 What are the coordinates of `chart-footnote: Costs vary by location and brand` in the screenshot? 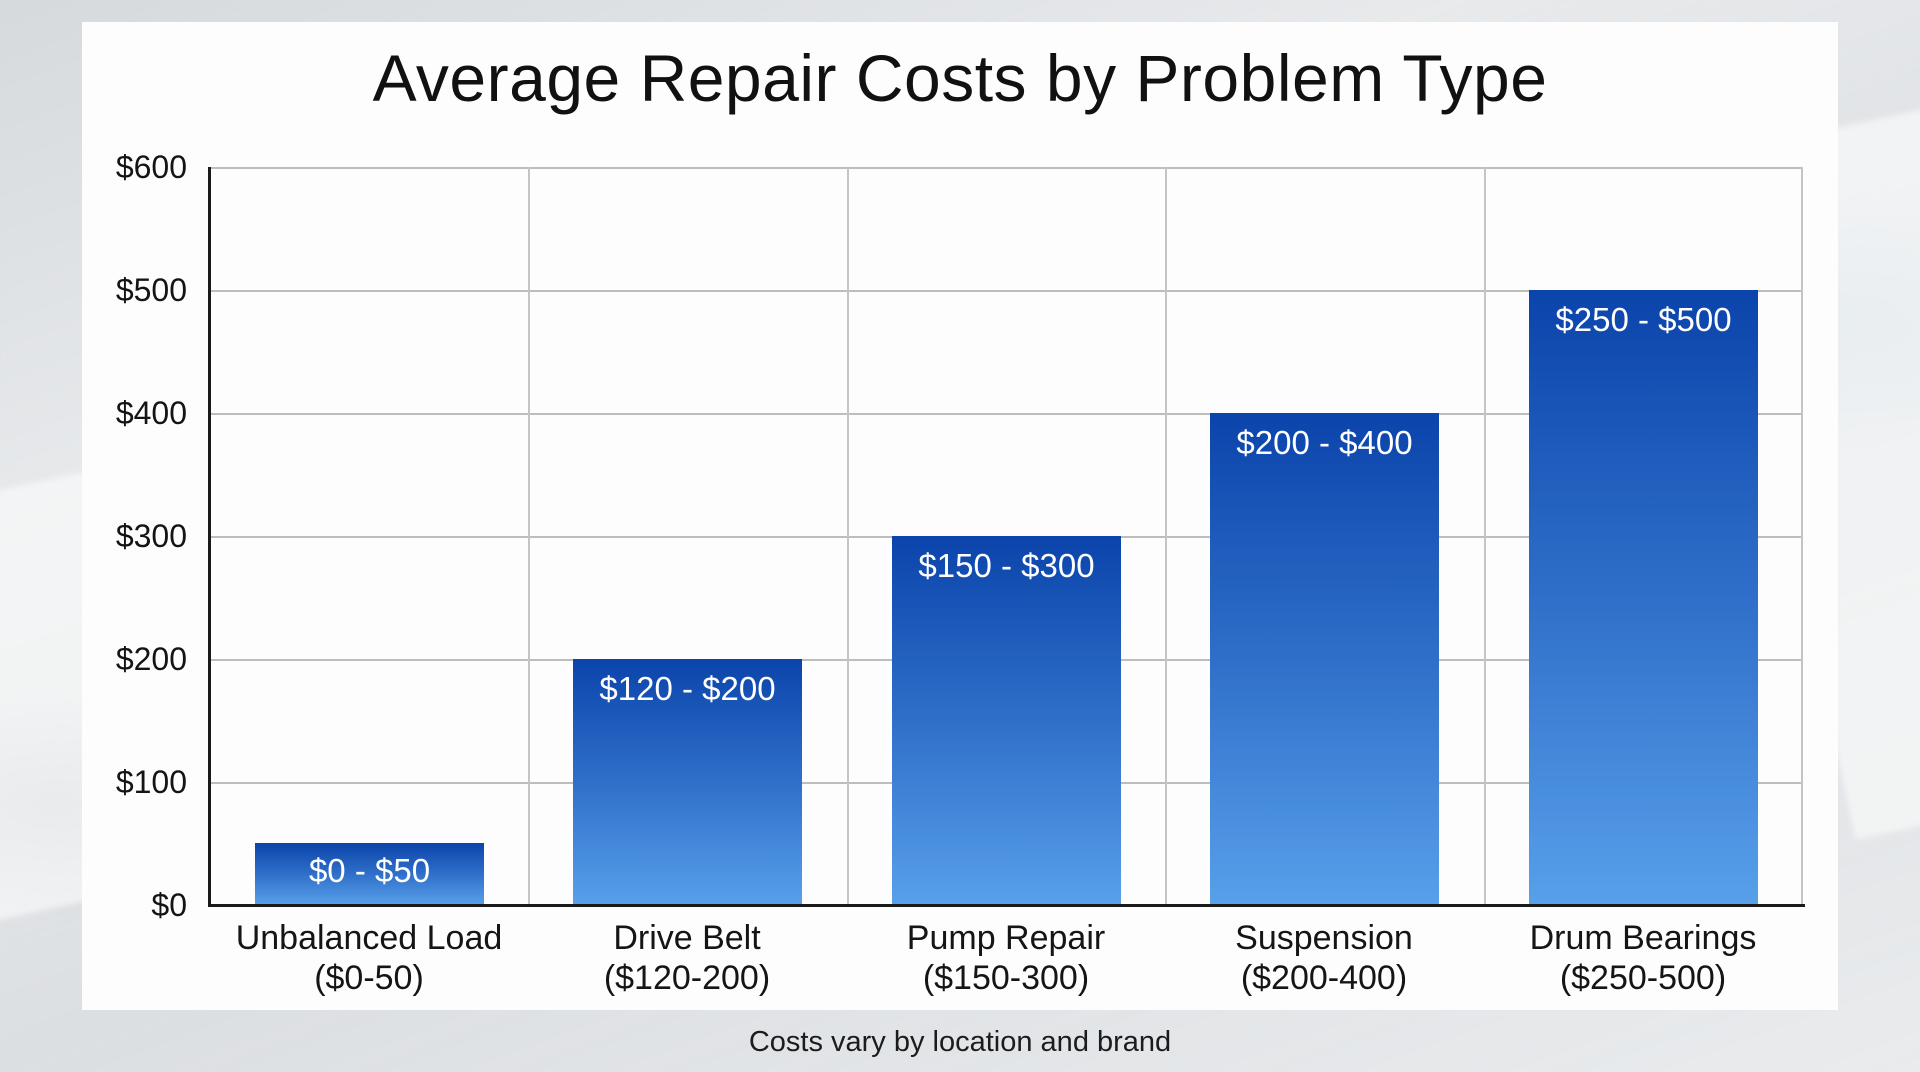 It's located at (960, 1042).